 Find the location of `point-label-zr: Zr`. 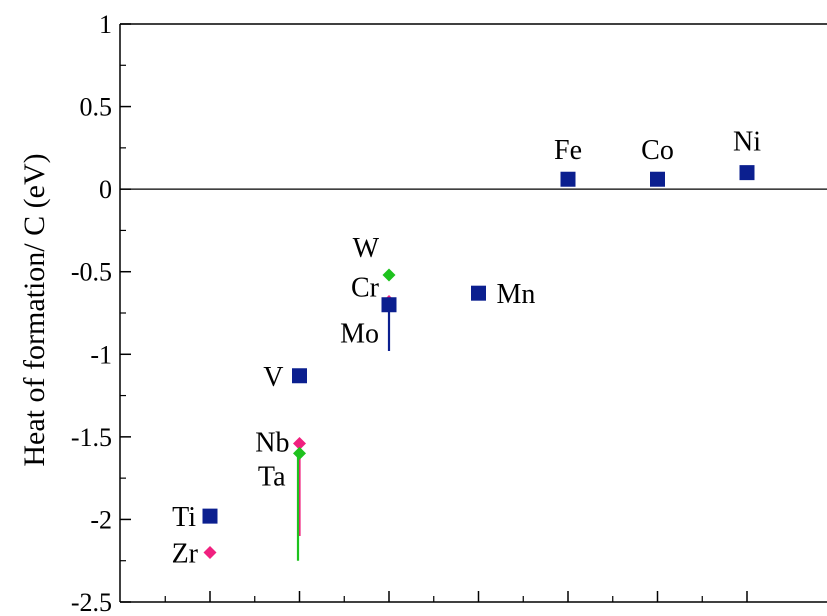

point-label-zr: Zr is located at coordinates (185, 553).